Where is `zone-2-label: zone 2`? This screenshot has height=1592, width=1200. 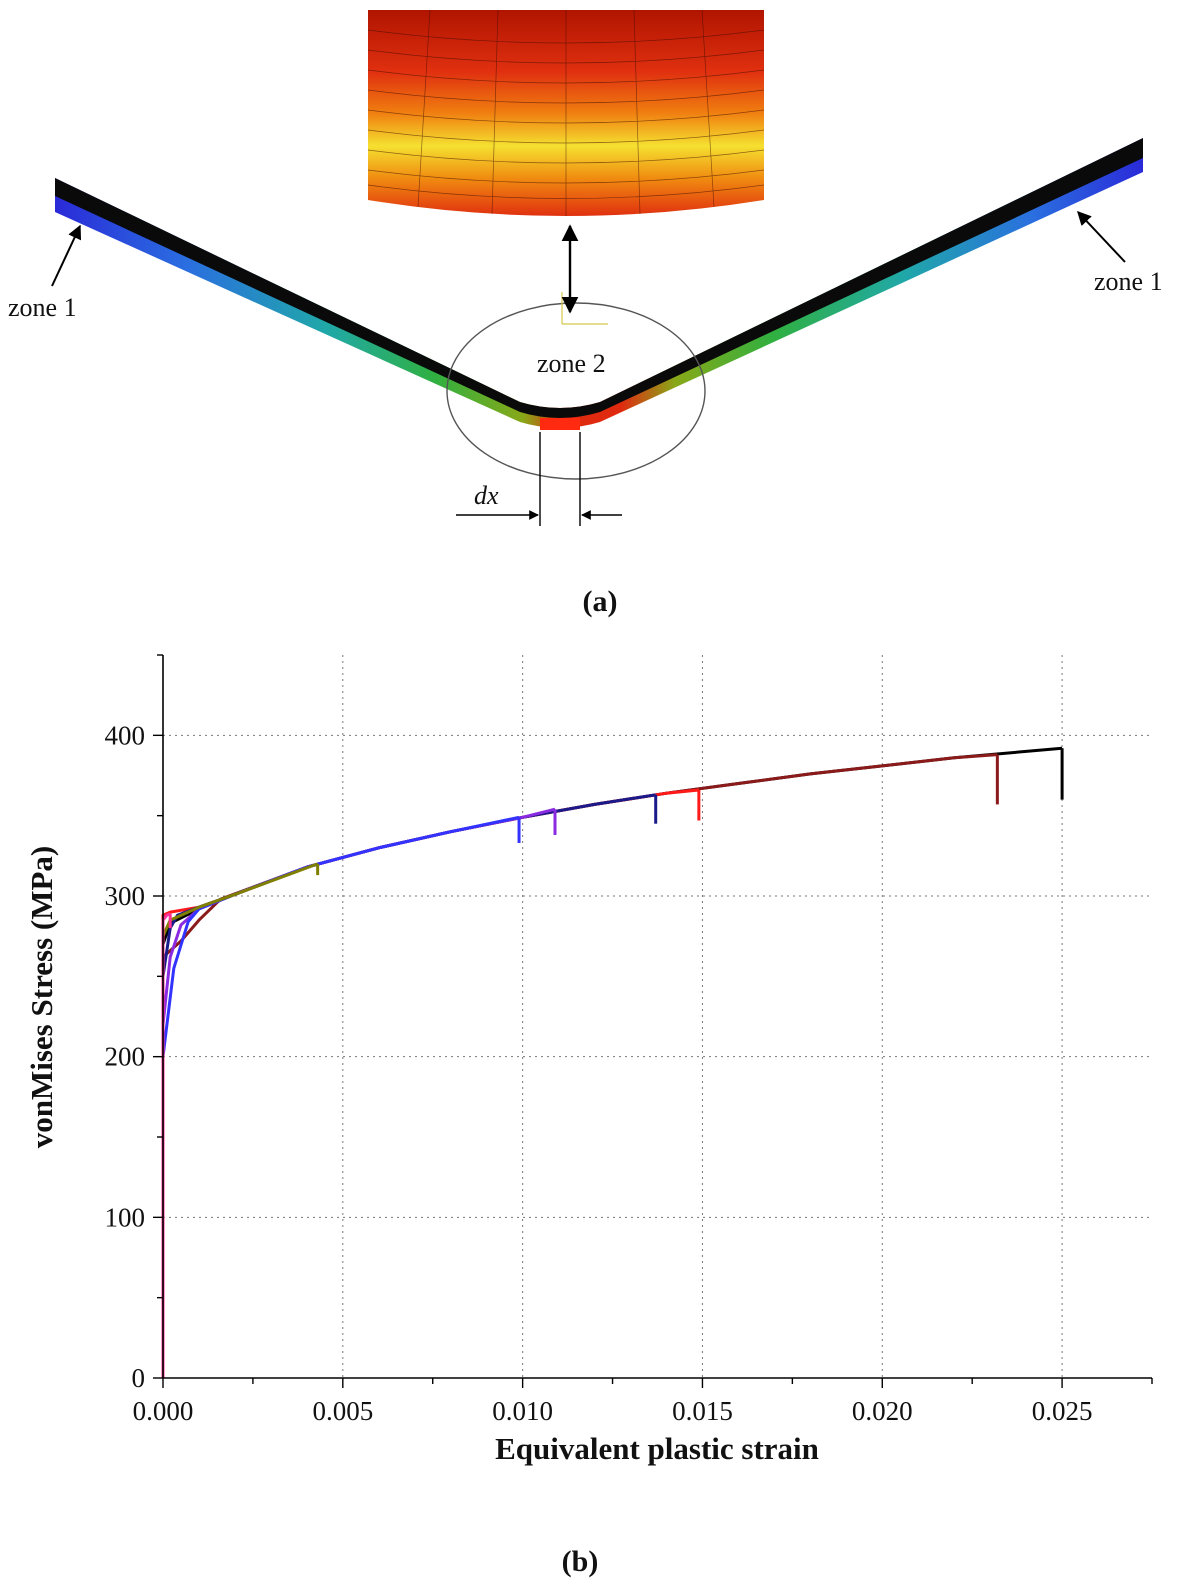 zone-2-label: zone 2 is located at coordinates (571, 363).